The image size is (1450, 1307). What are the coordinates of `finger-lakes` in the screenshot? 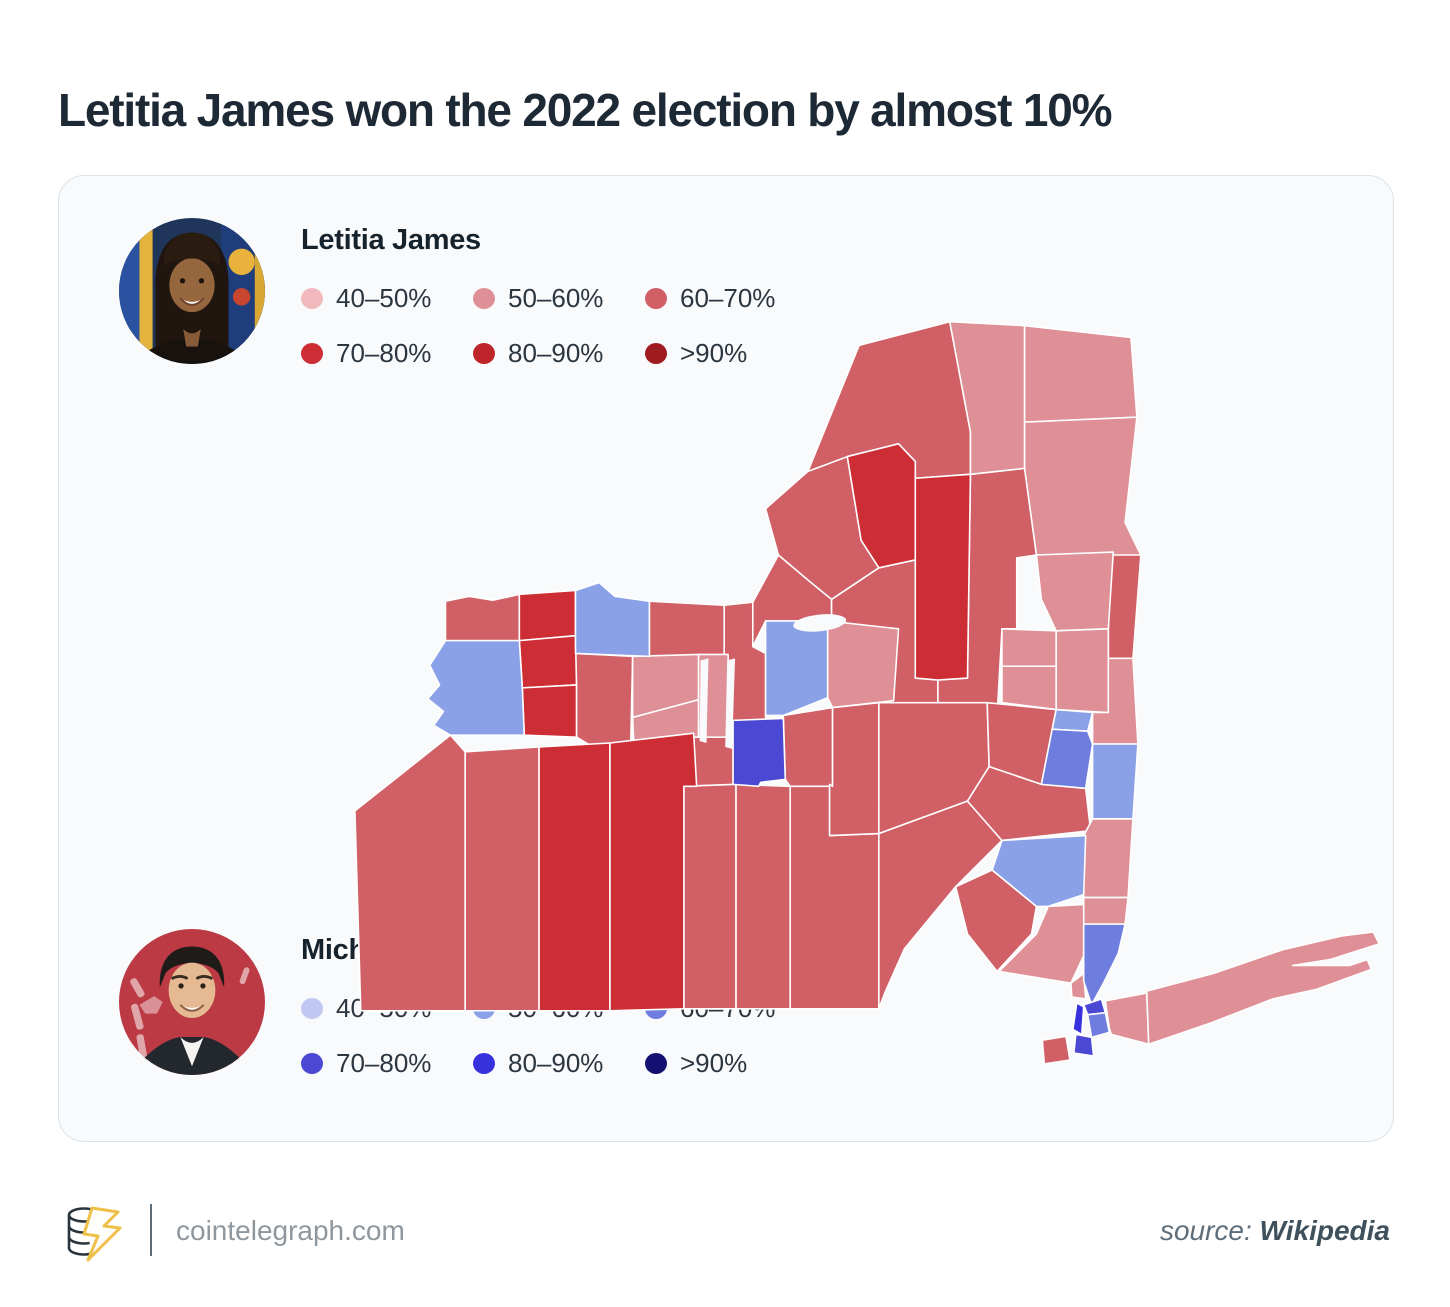 It's located at (773, 681).